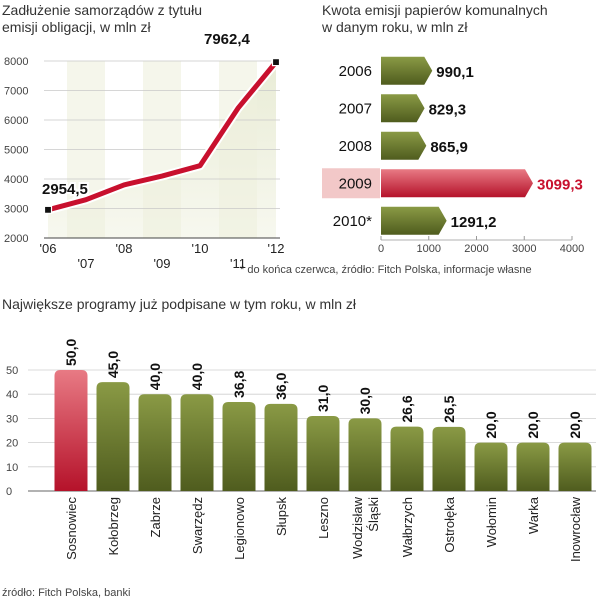  Describe the element at coordinates (276, 248) in the screenshot. I see `line-x-tick-label: '12` at that location.